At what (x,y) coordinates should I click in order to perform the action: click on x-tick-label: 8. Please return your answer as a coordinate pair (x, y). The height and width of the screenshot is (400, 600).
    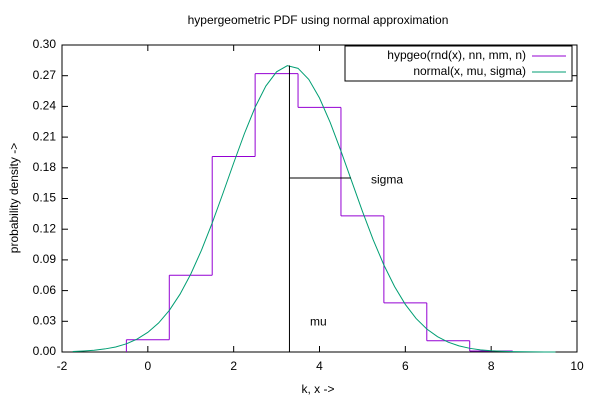
    Looking at the image, I should click on (491, 366).